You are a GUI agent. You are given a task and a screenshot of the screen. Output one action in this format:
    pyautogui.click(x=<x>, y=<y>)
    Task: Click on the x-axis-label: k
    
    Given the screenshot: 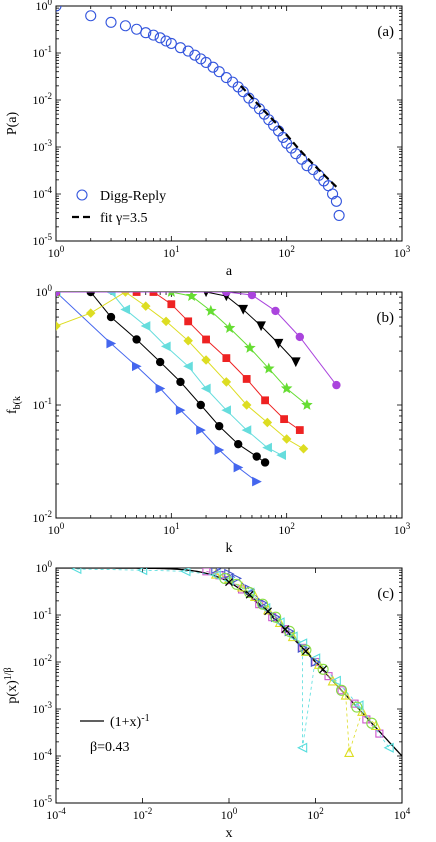 What is the action you would take?
    pyautogui.click(x=229, y=548)
    